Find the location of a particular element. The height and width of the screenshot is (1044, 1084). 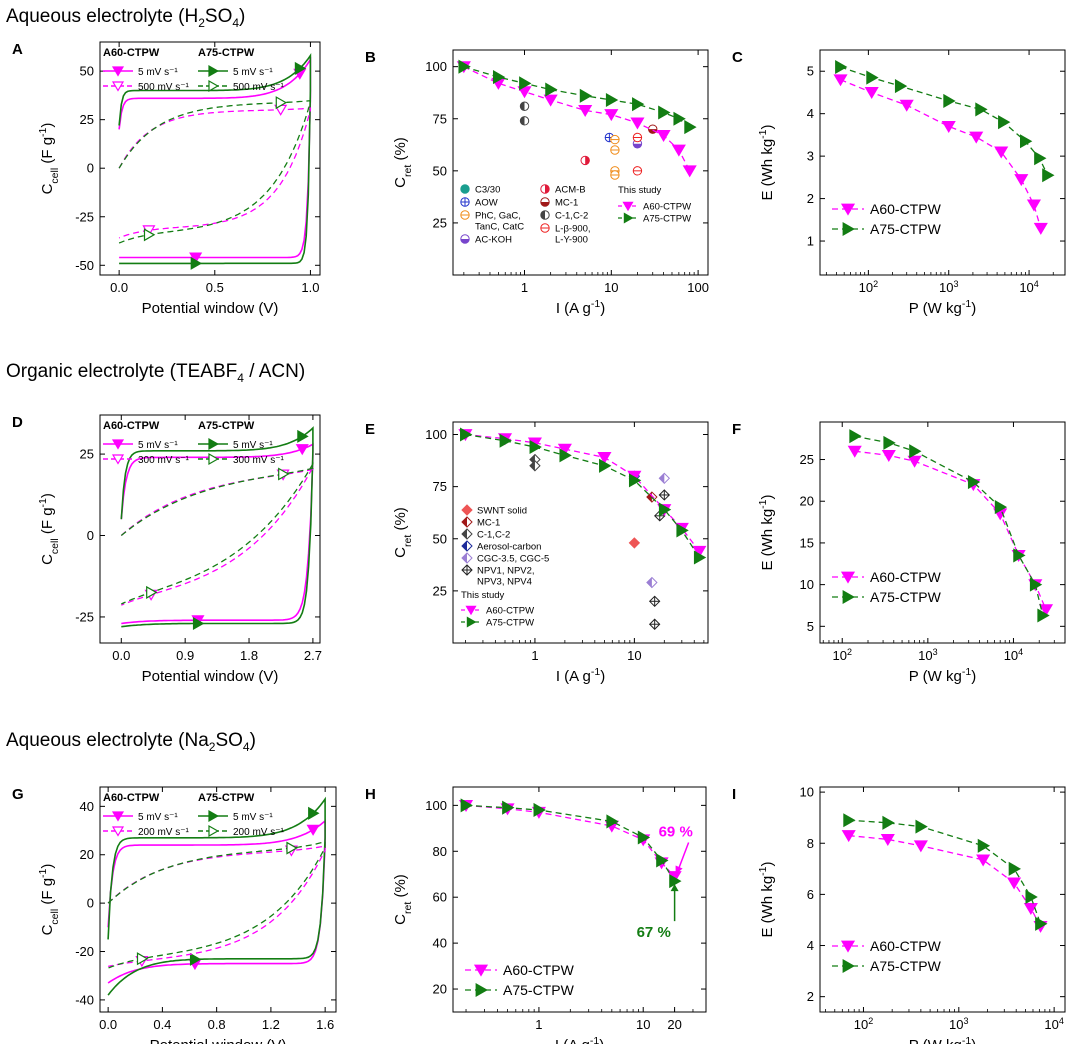

y-tick-label: -50 is located at coordinates (84, 265).